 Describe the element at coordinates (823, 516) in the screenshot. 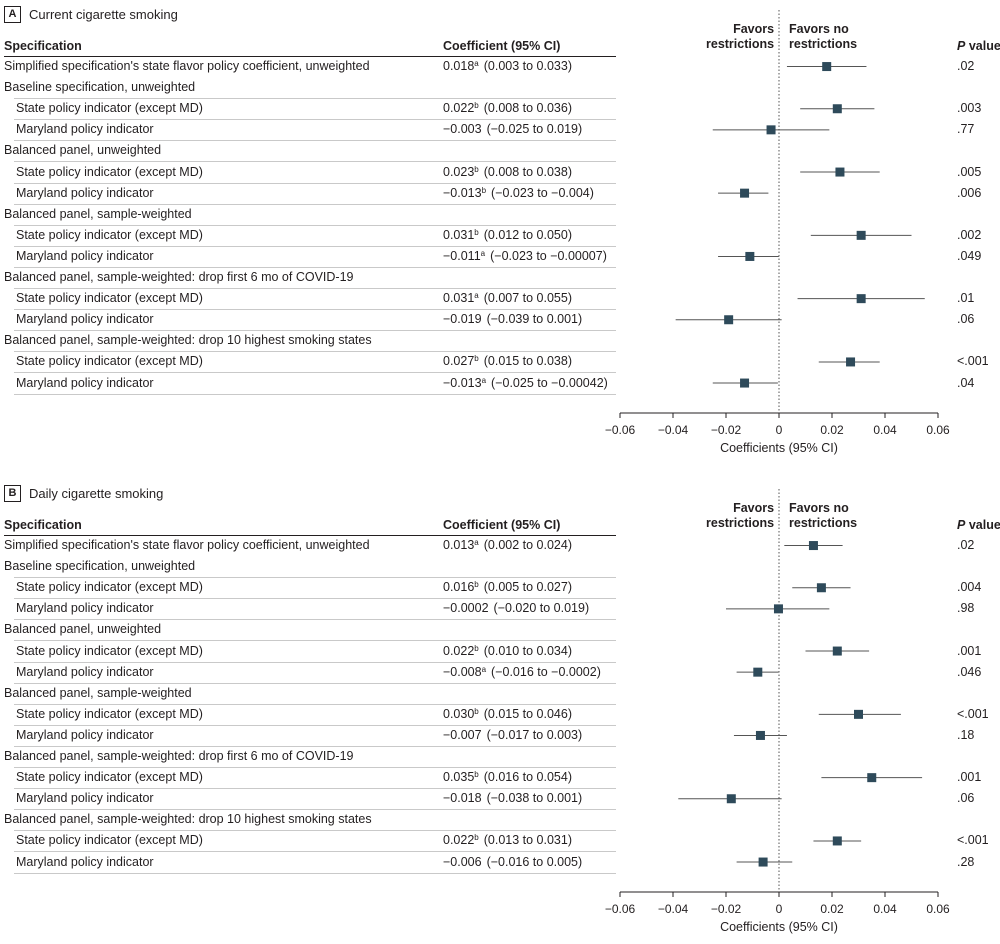

I see `favors-no-restrictions-label: Favors no restrictions` at that location.